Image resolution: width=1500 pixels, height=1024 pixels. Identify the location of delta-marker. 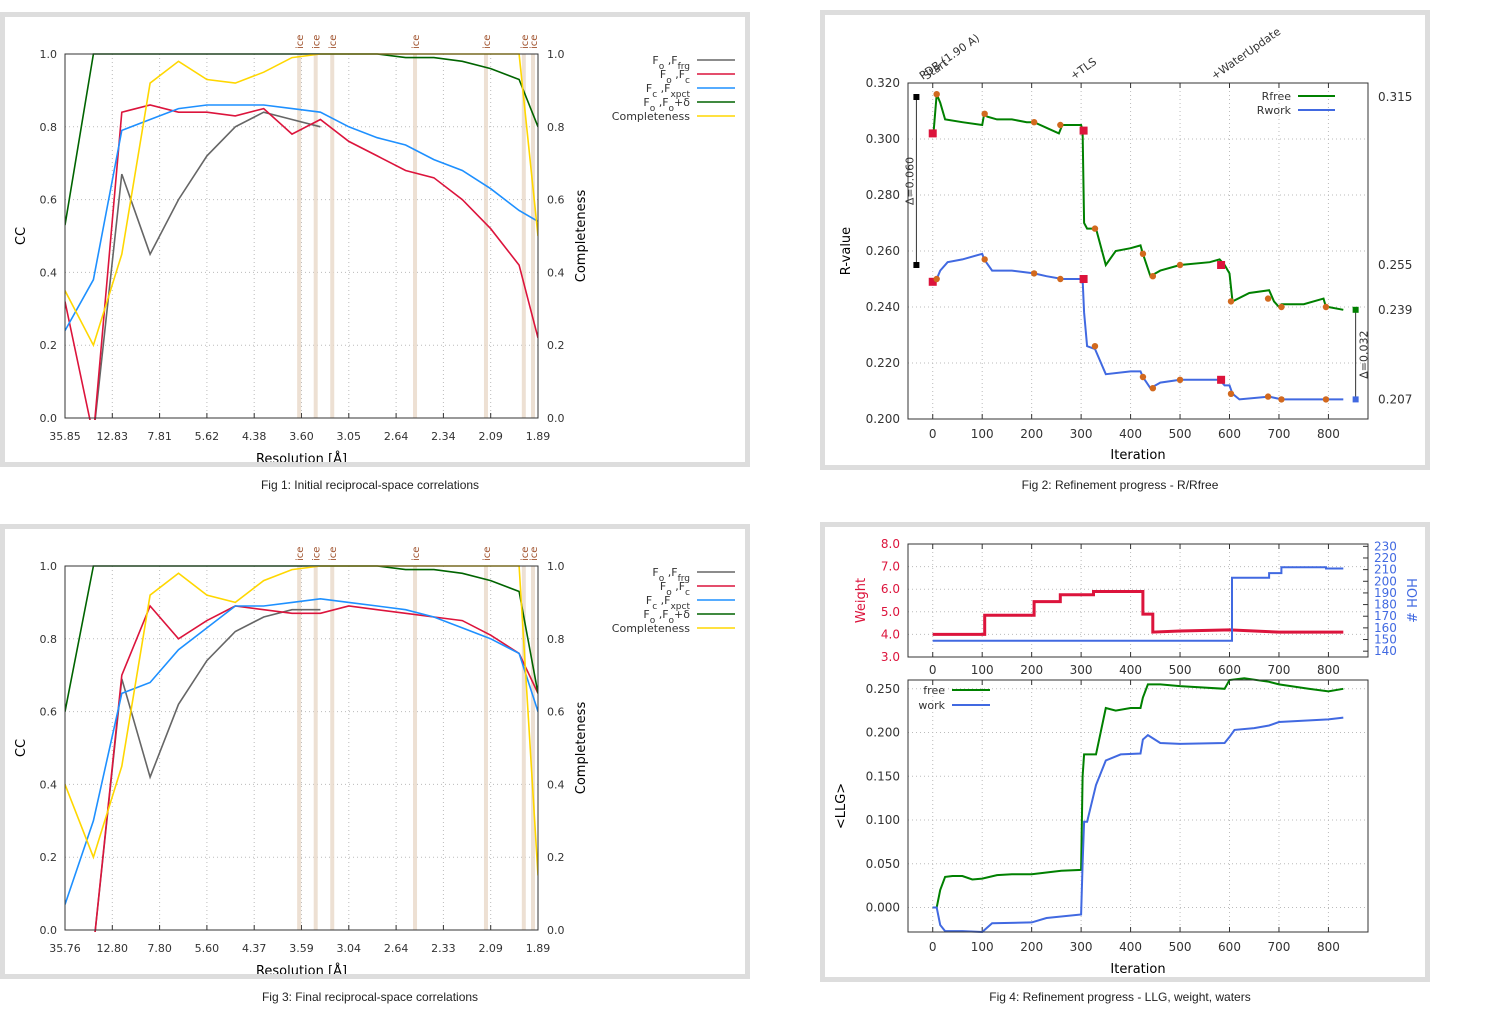
(916, 97).